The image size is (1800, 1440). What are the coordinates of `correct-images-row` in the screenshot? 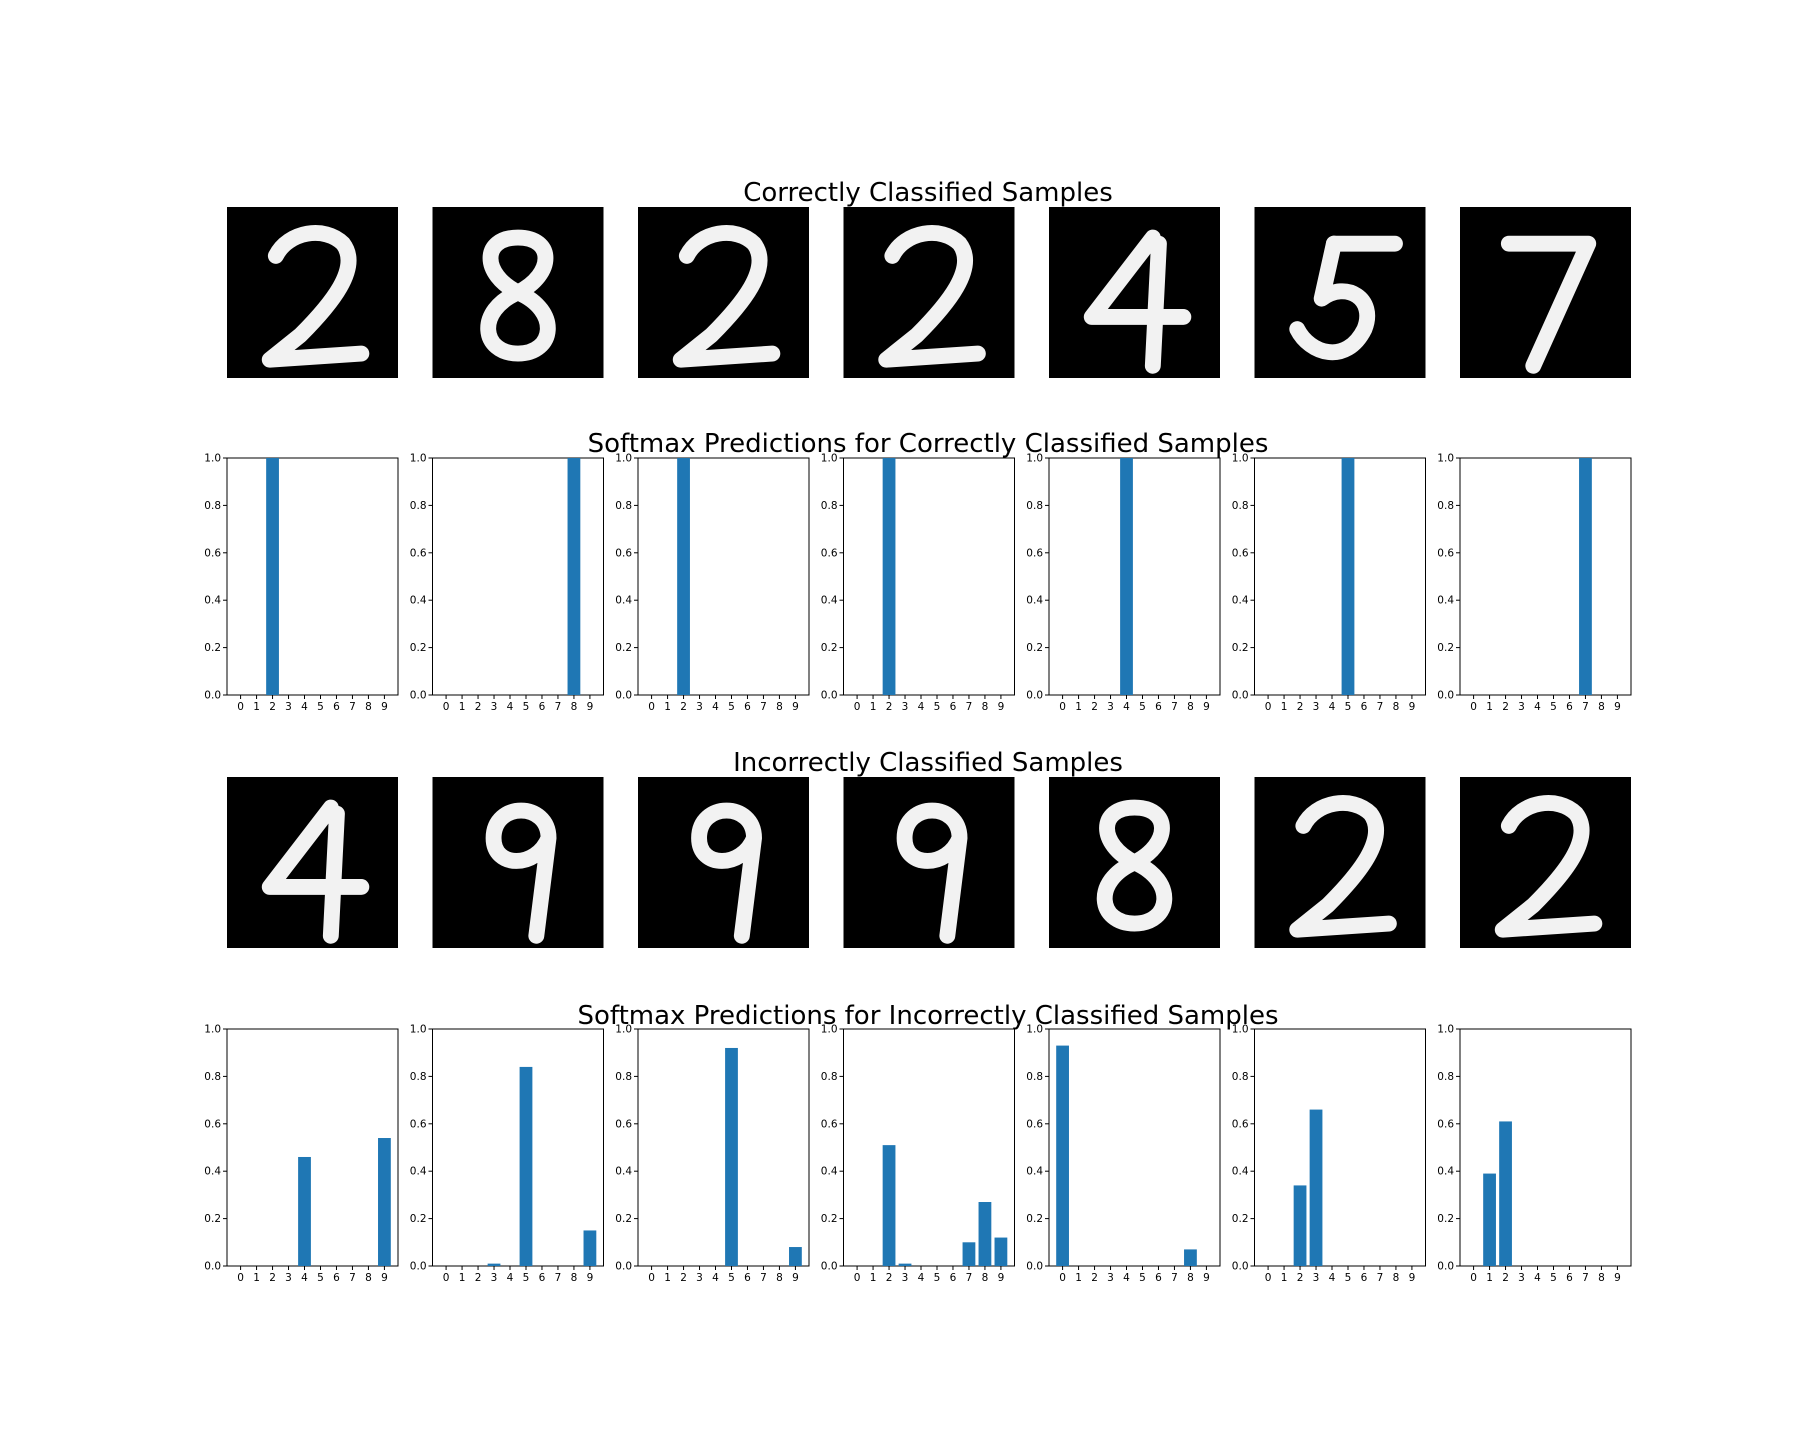 It's located at (929, 292).